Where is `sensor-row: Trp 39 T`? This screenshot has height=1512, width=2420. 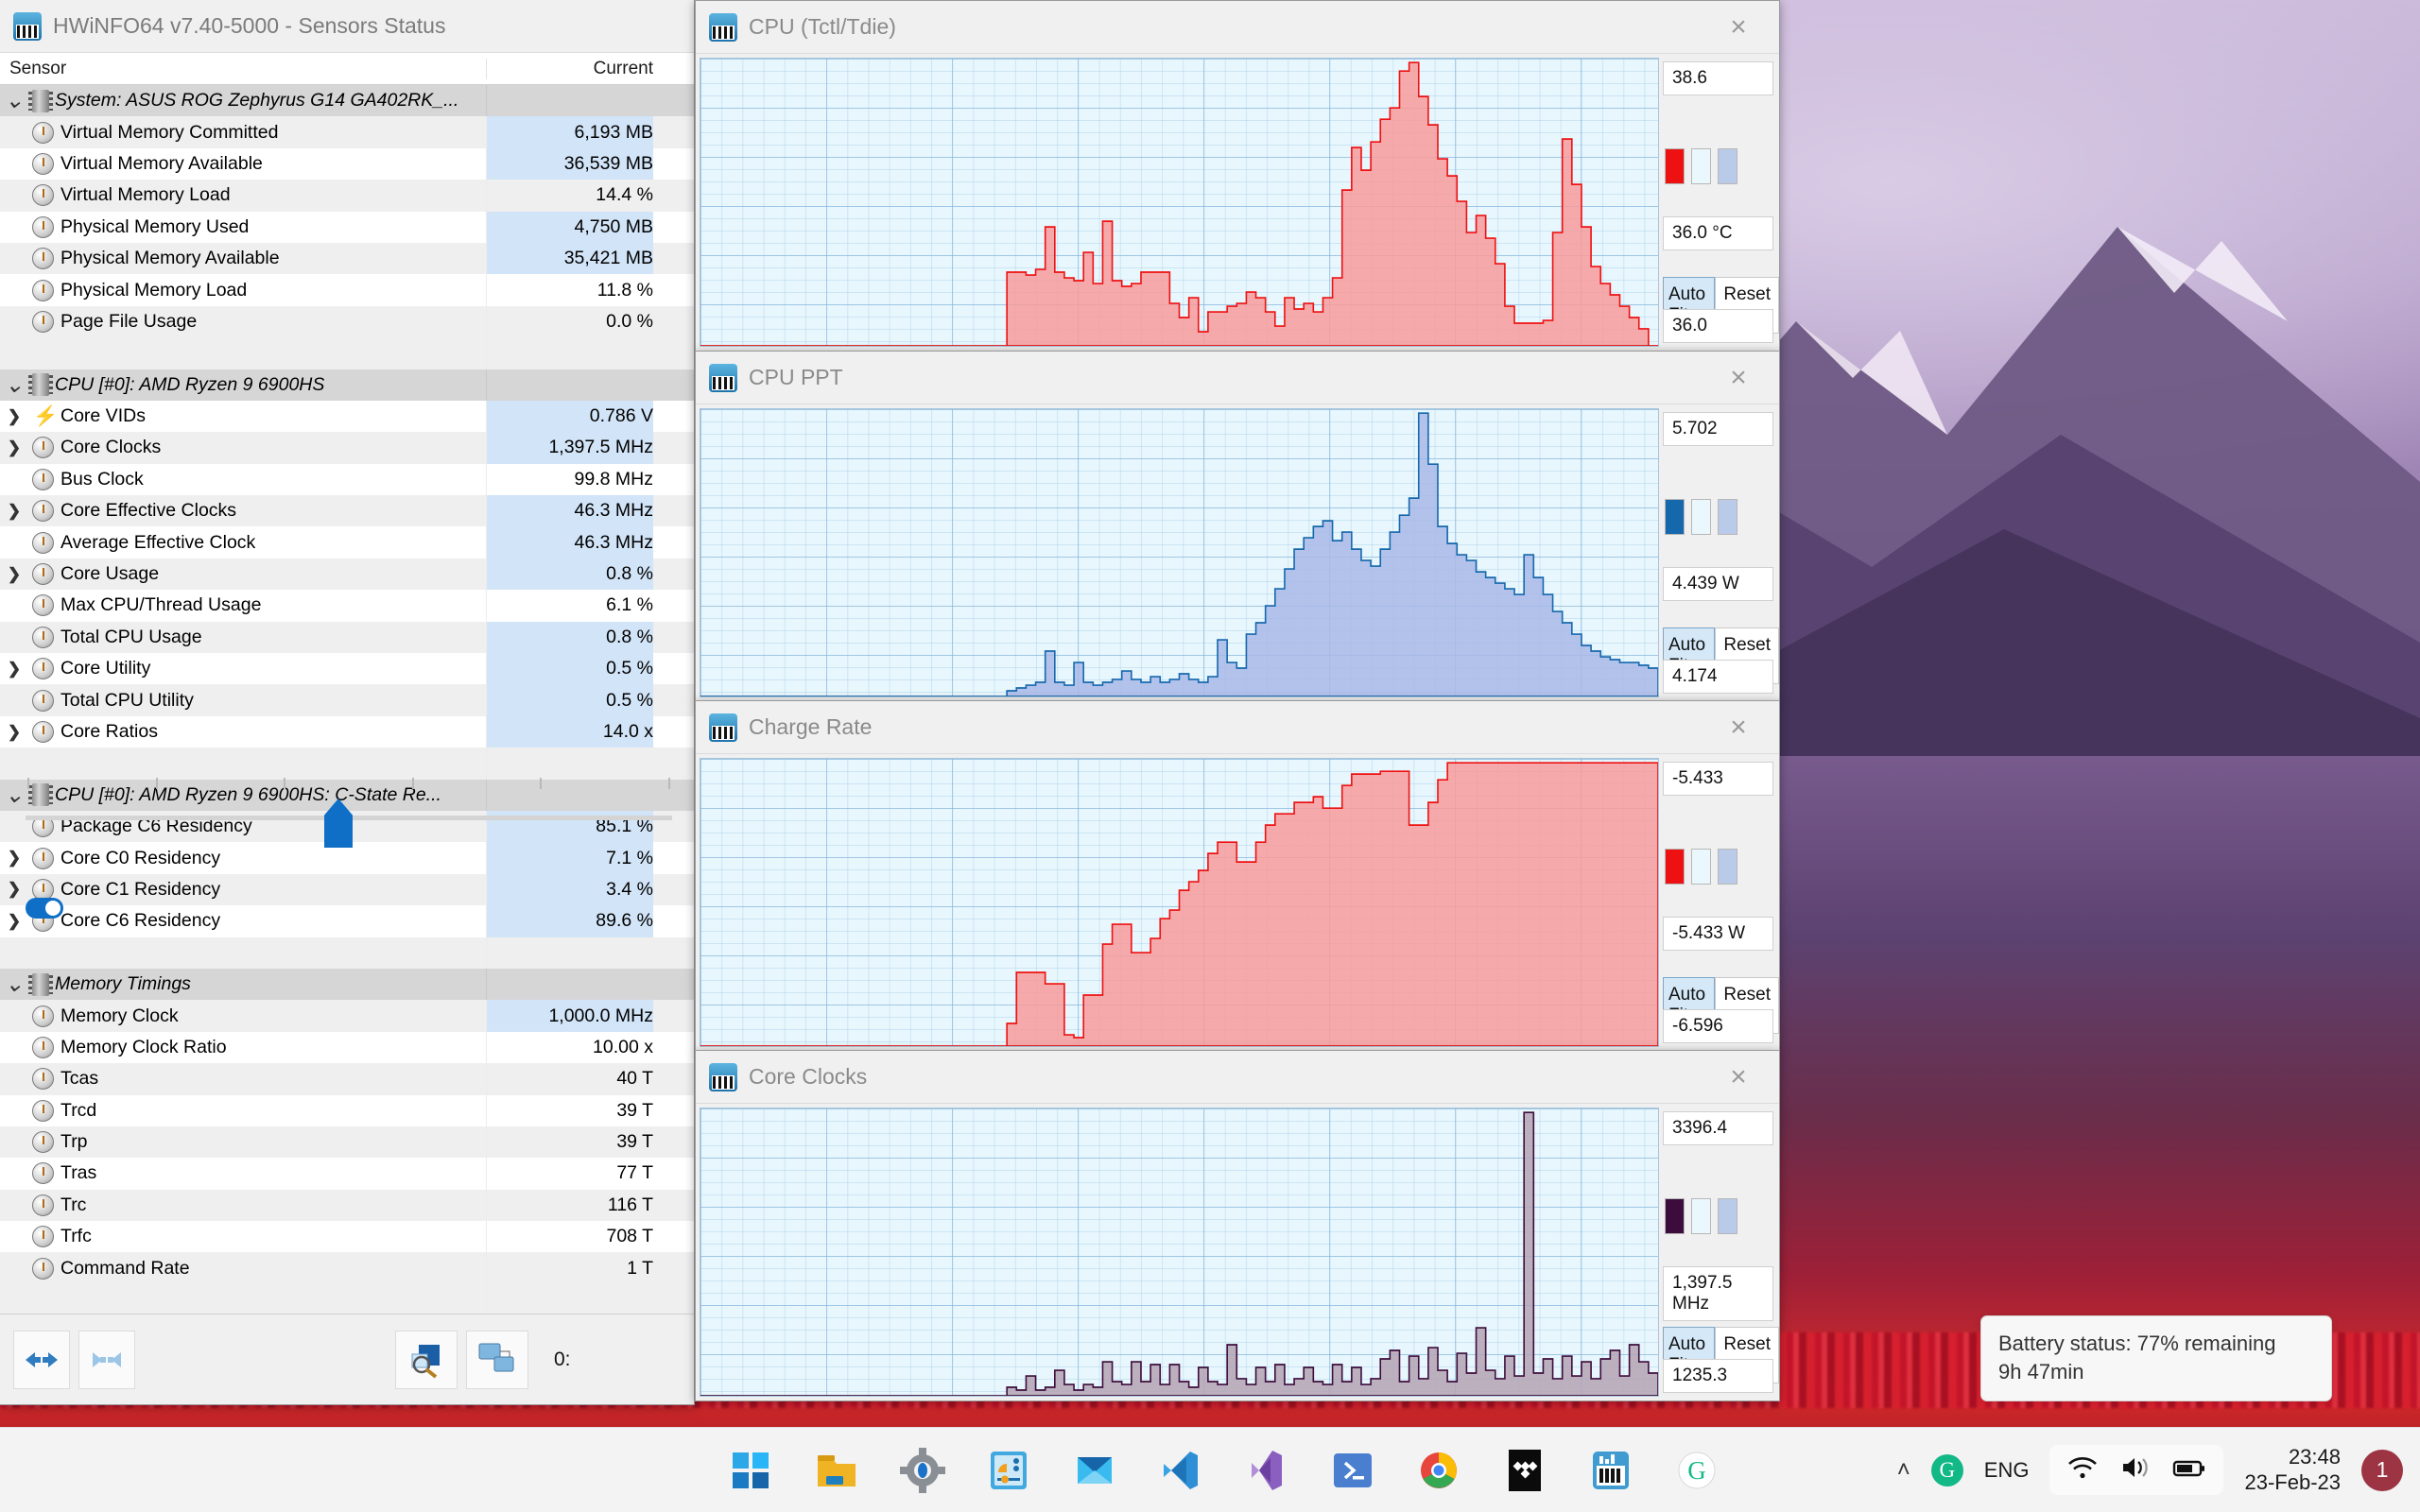 sensor-row: Trp 39 T is located at coordinates (347, 1142).